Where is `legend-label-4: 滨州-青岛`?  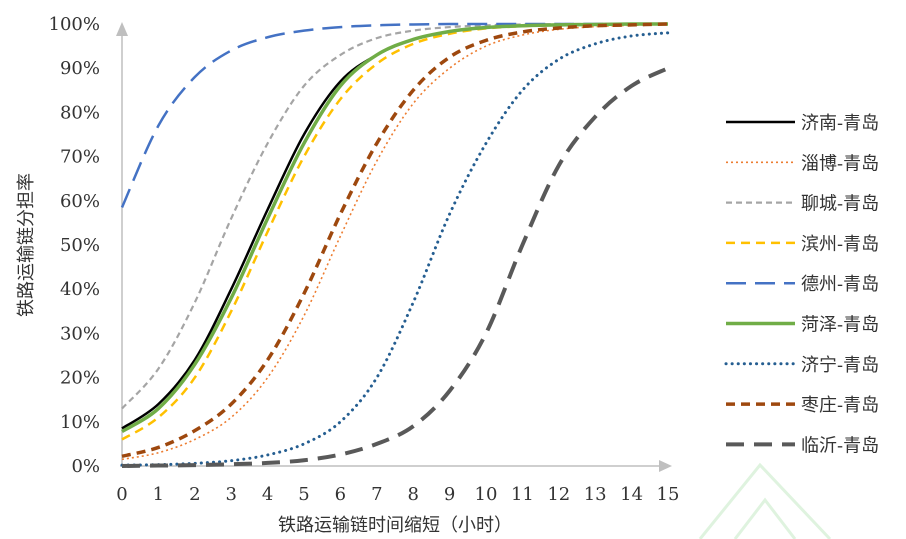
legend-label-4: 滨州-青岛 is located at coordinates (840, 244).